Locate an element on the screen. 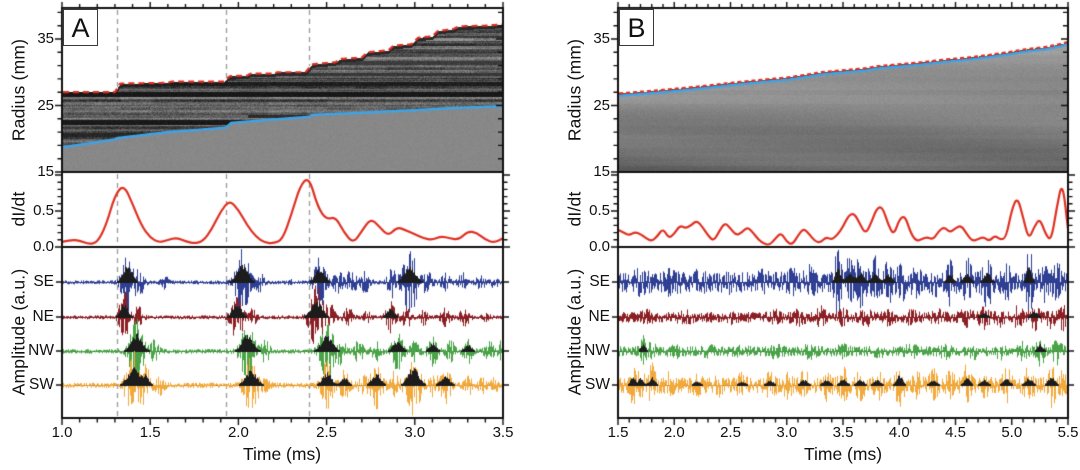  radius-axis-label: Radius (mm) is located at coordinates (18, 90).